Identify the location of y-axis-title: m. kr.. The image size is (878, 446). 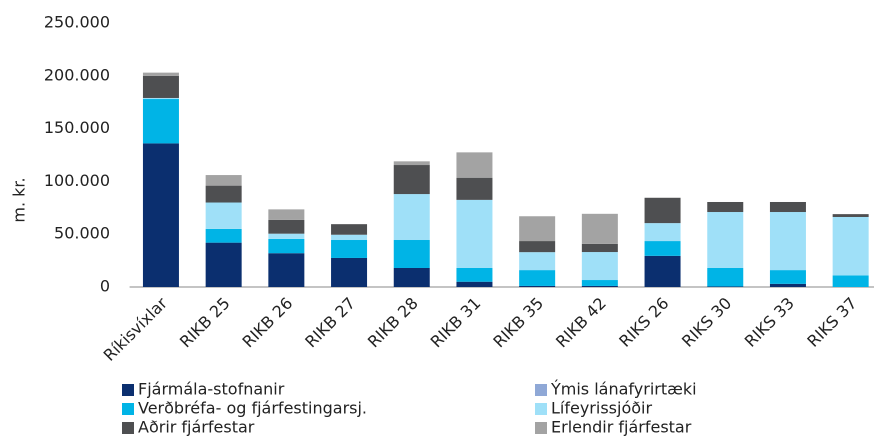
(19, 199).